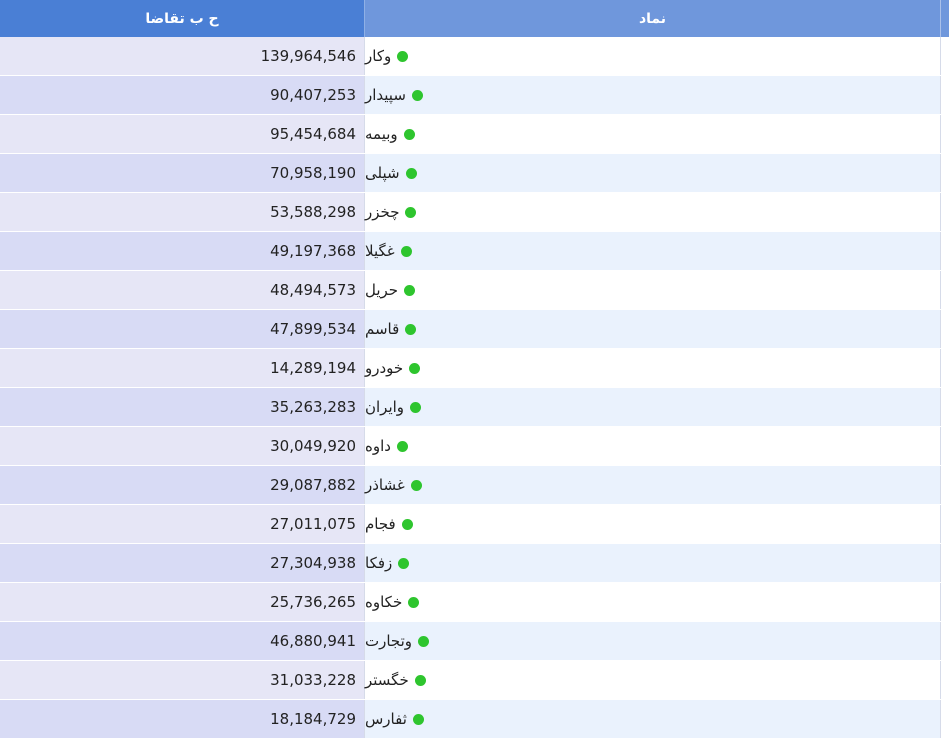 Image resolution: width=949 pixels, height=742 pixels. I want to click on table-row: 46,880,941 وتجارت, so click(474, 641).